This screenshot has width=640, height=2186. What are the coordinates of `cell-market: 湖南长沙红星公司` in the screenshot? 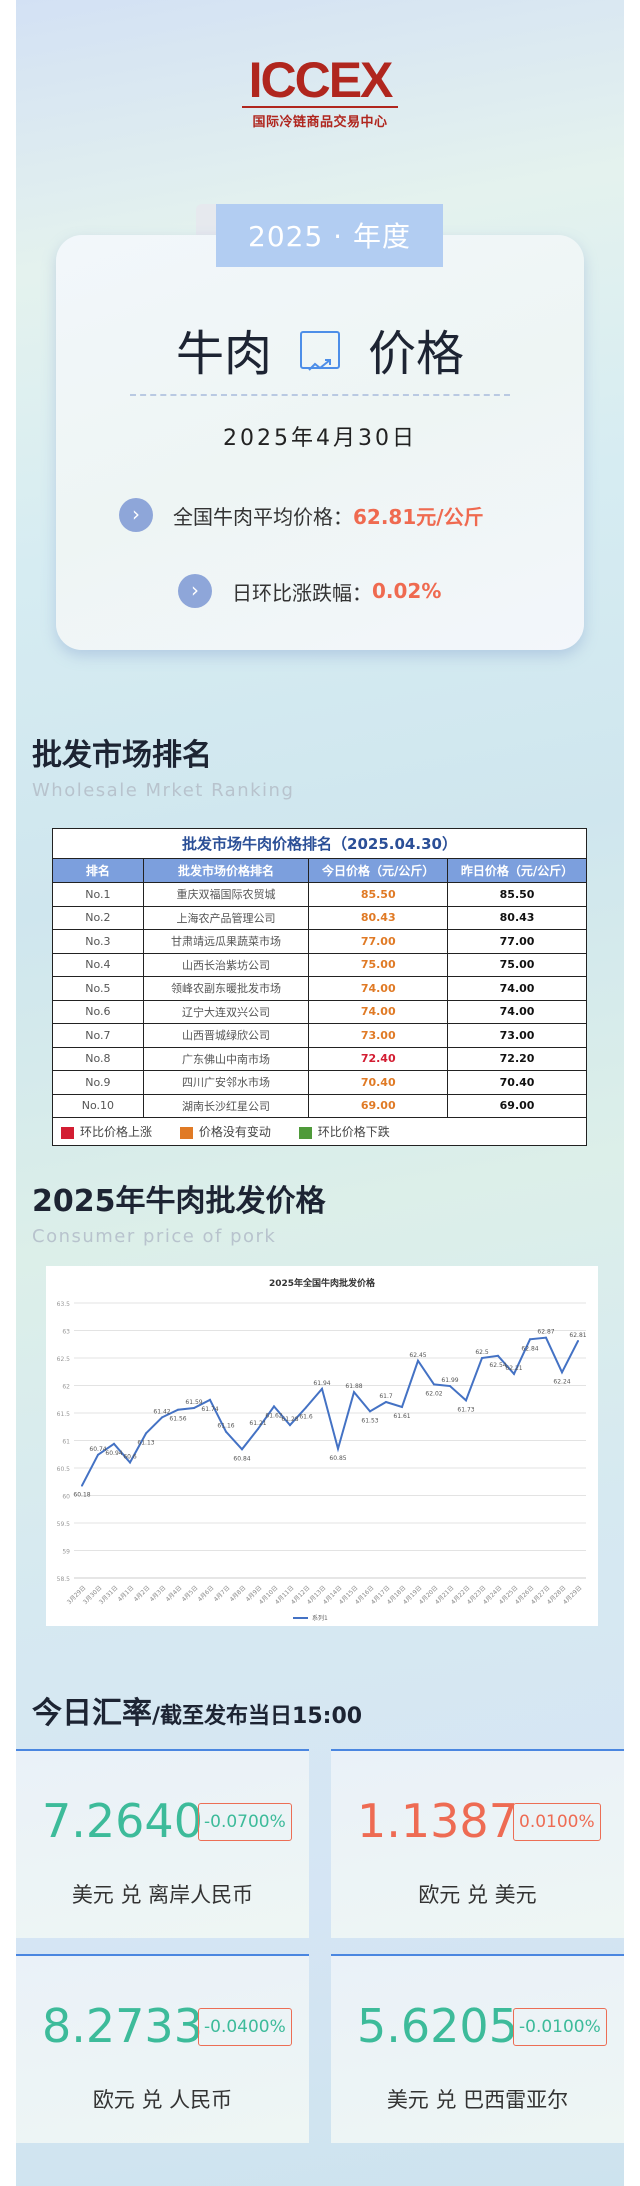 It's located at (226, 1105).